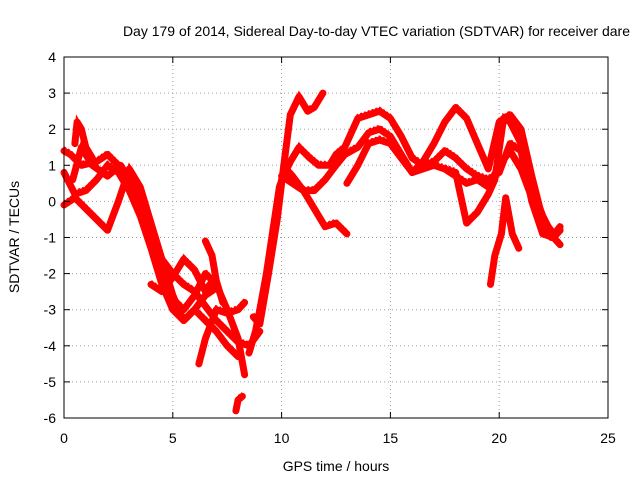 The width and height of the screenshot is (640, 480). What do you see at coordinates (52, 57) in the screenshot?
I see `y-tick-label: 4` at bounding box center [52, 57].